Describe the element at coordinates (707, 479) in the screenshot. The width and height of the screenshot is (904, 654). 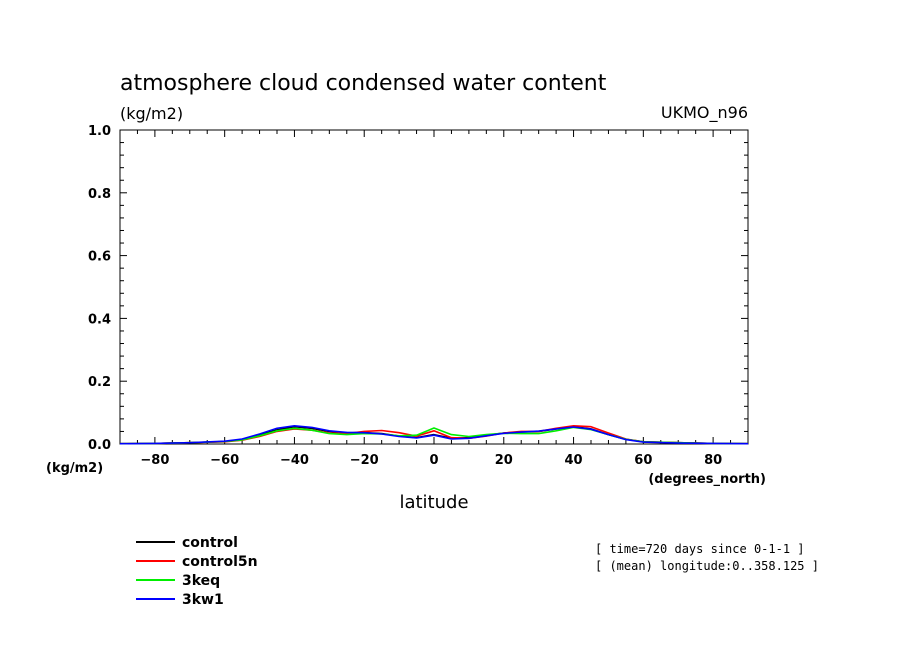
I see `x-axis-units: (degrees_north)` at that location.